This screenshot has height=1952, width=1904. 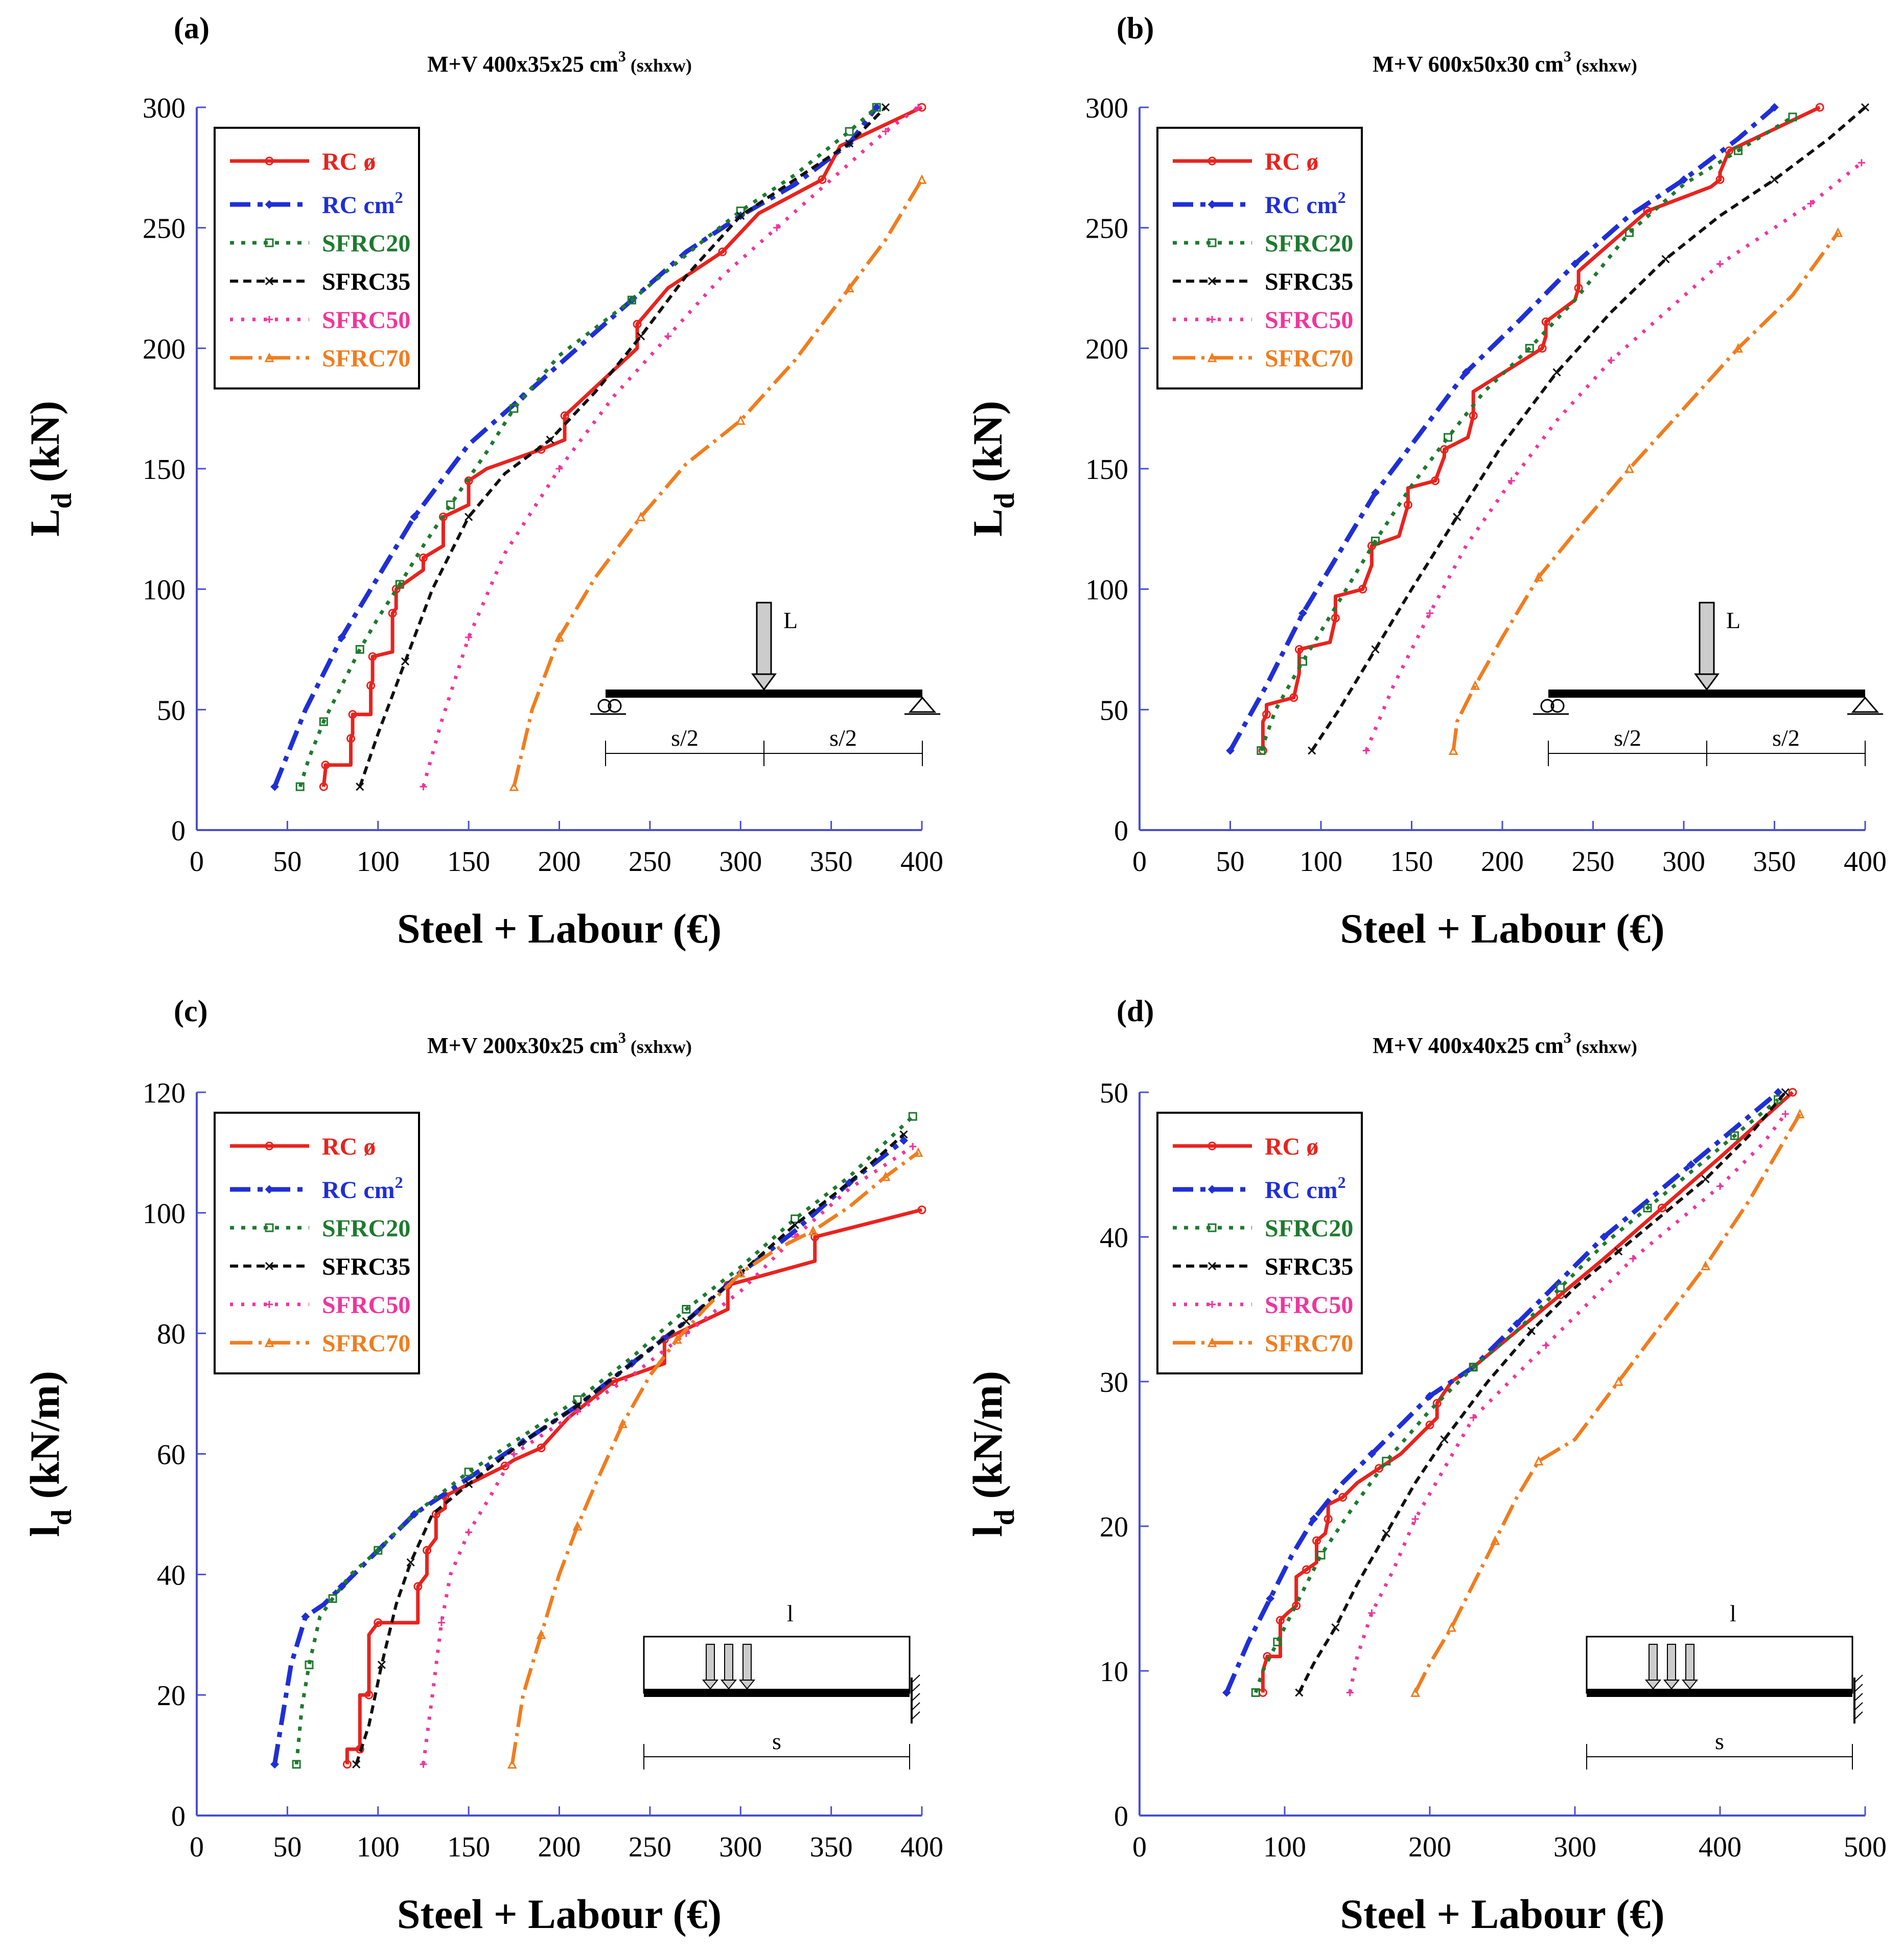 I want to click on structure-diagram: ls, so click(x=1725, y=1685).